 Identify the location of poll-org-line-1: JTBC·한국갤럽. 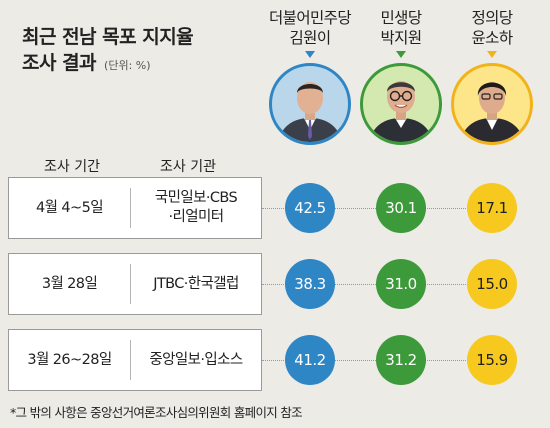
(196, 283).